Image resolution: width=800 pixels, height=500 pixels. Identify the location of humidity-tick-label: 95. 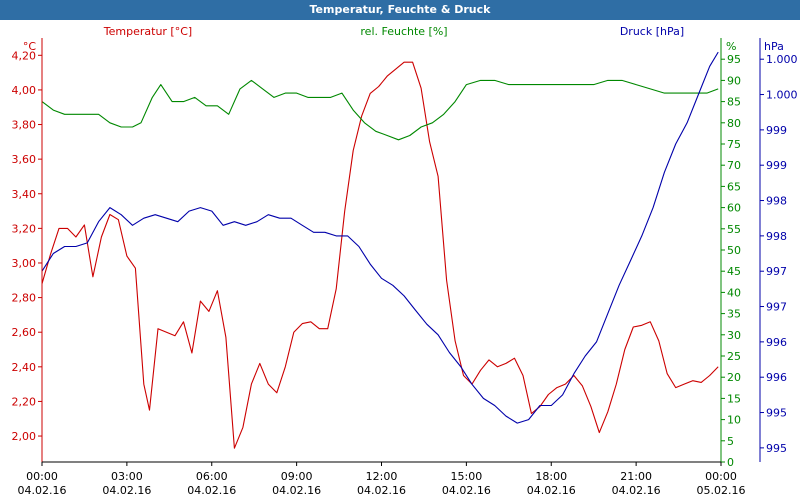
(734, 59).